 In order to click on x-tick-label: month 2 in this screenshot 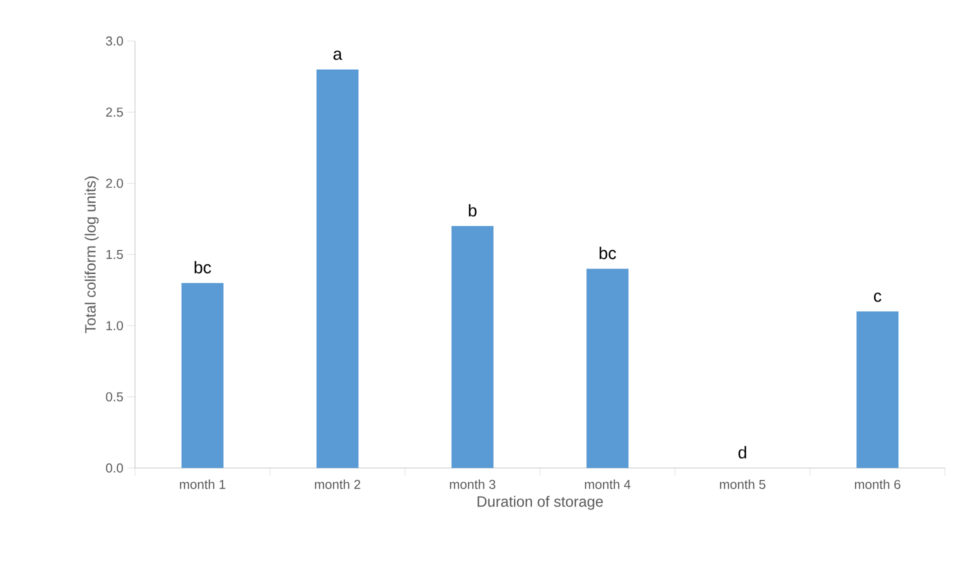, I will do `click(337, 485)`.